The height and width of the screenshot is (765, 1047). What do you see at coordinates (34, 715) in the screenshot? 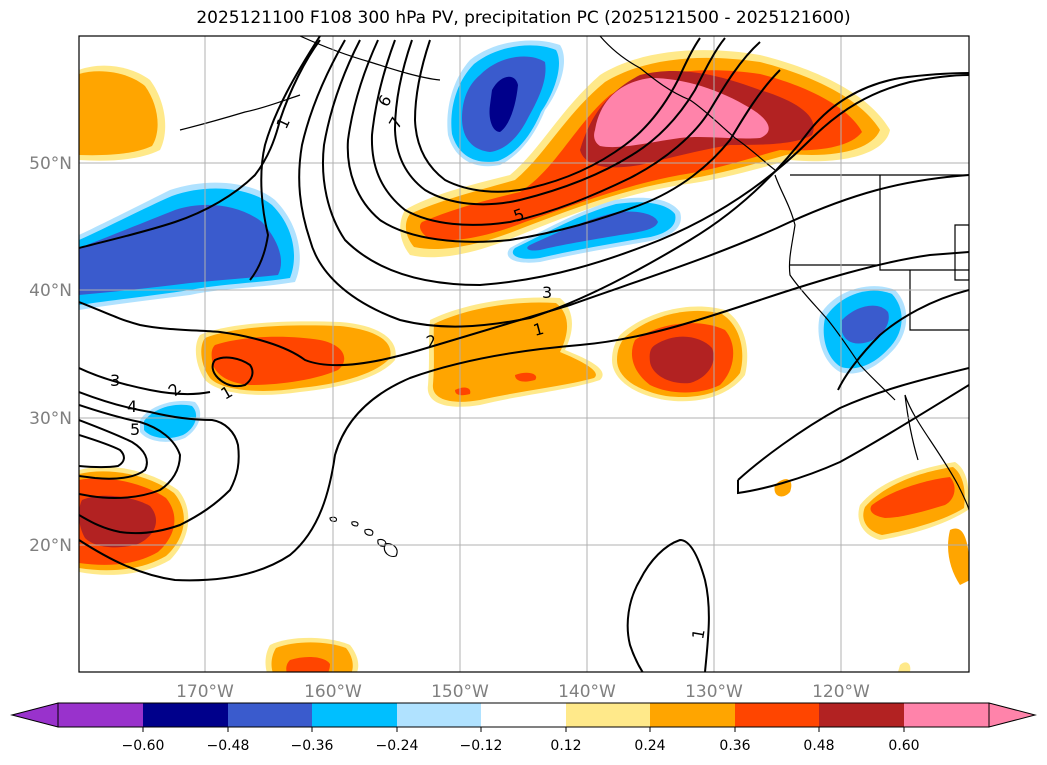
I see `colorbar-min-extend` at bounding box center [34, 715].